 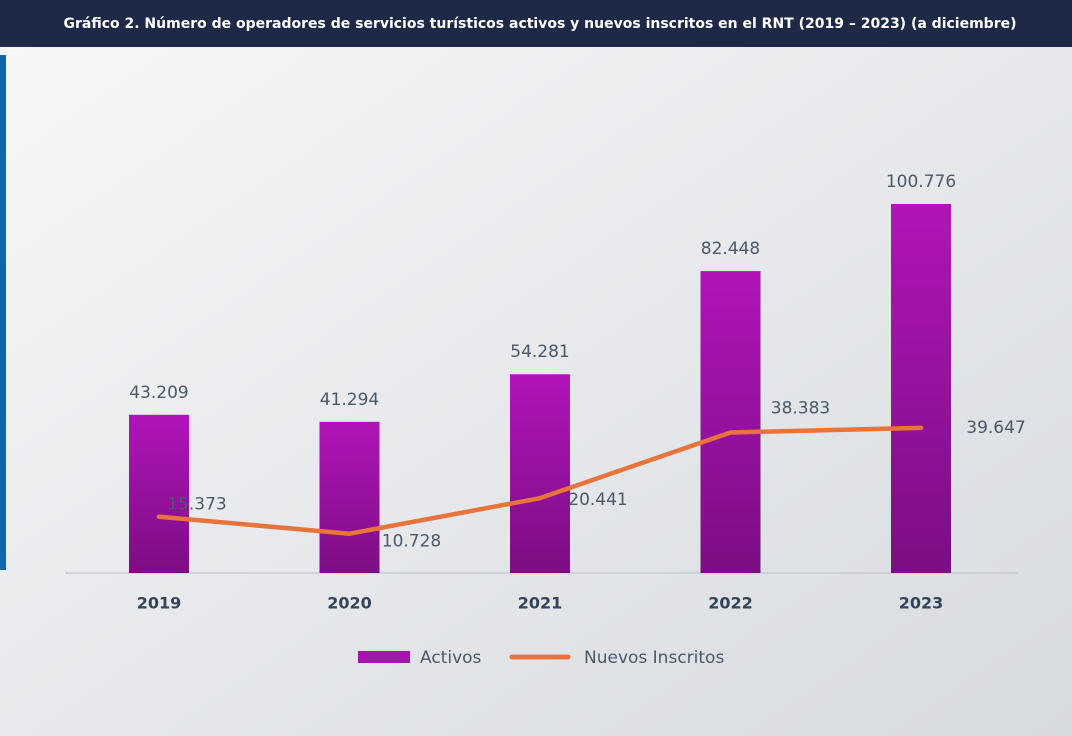 What do you see at coordinates (921, 603) in the screenshot?
I see `x-tick-label: 2023` at bounding box center [921, 603].